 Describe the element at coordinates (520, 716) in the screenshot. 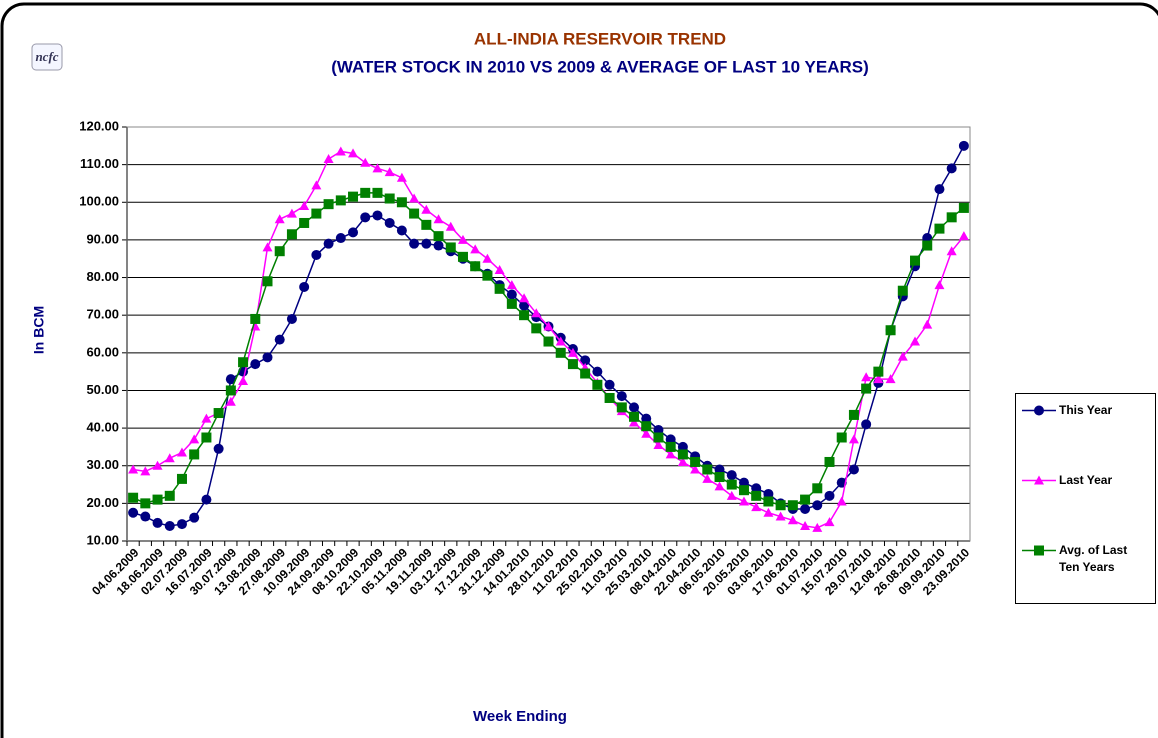

I see `x-axis-label: Week Ending` at that location.